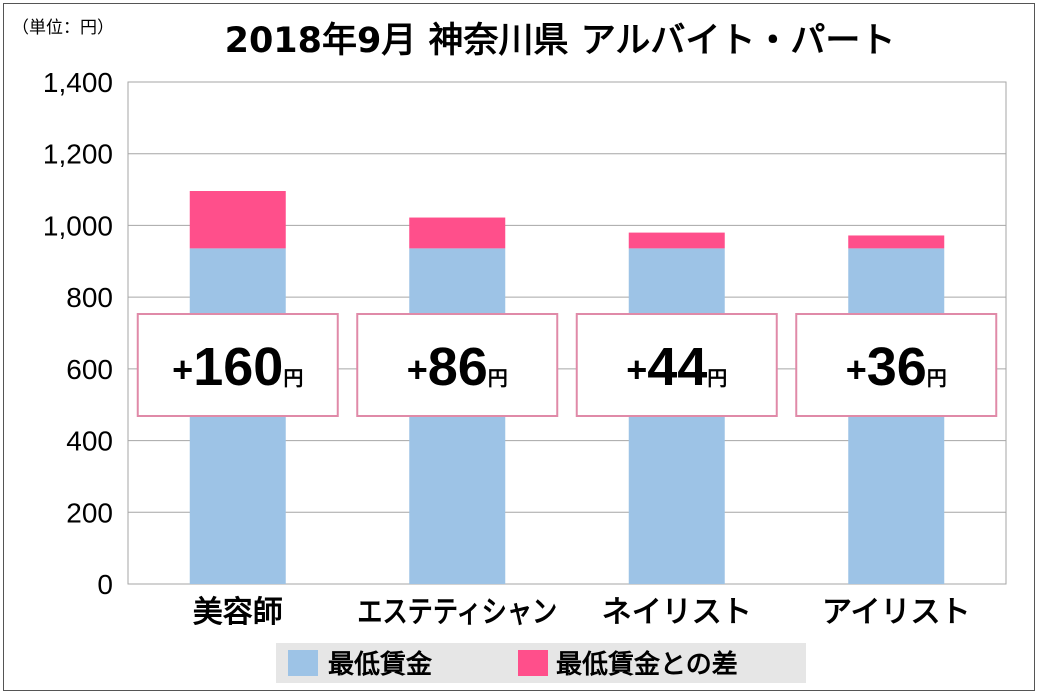 The width and height of the screenshot is (1040, 696). I want to click on label-value: 44, so click(677, 367).